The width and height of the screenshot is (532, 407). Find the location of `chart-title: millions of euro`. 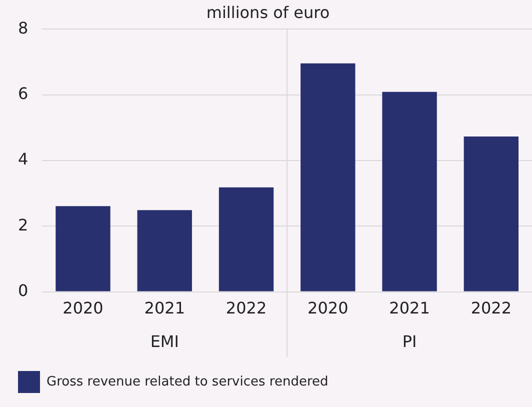

chart-title: millions of euro is located at coordinates (268, 12).